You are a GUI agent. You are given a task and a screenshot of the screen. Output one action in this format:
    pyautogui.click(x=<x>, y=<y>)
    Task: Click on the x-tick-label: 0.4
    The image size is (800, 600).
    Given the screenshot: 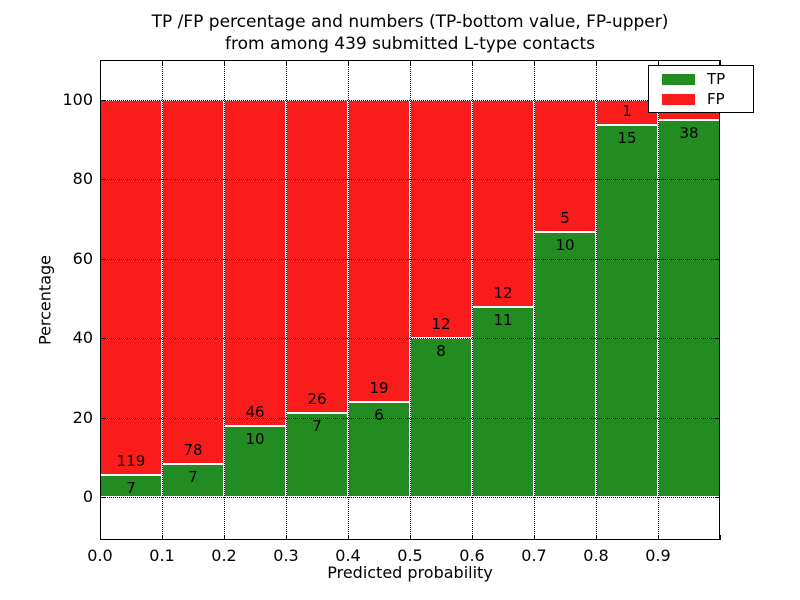 What is the action you would take?
    pyautogui.click(x=348, y=555)
    